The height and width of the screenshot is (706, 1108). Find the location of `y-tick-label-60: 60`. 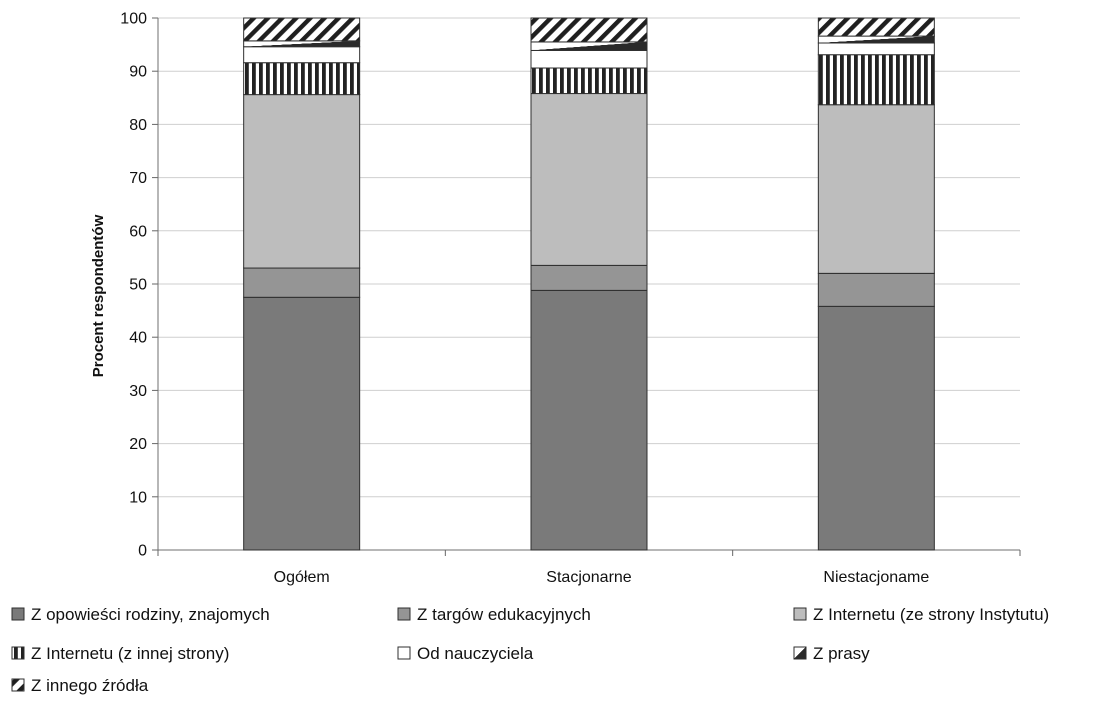

y-tick-label-60: 60 is located at coordinates (138, 231).